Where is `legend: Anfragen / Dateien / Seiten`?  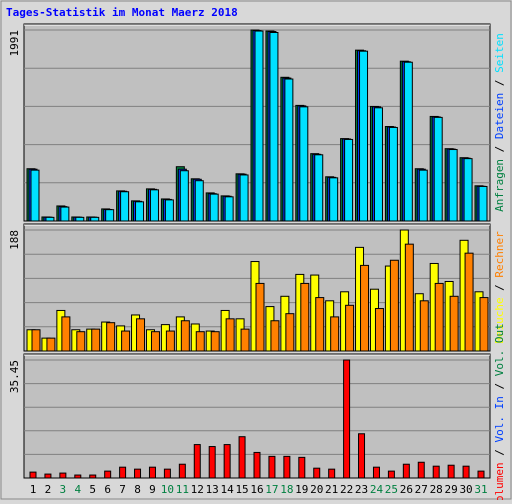 legend: Anfragen / Dateien / Seiten is located at coordinates (499, 122).